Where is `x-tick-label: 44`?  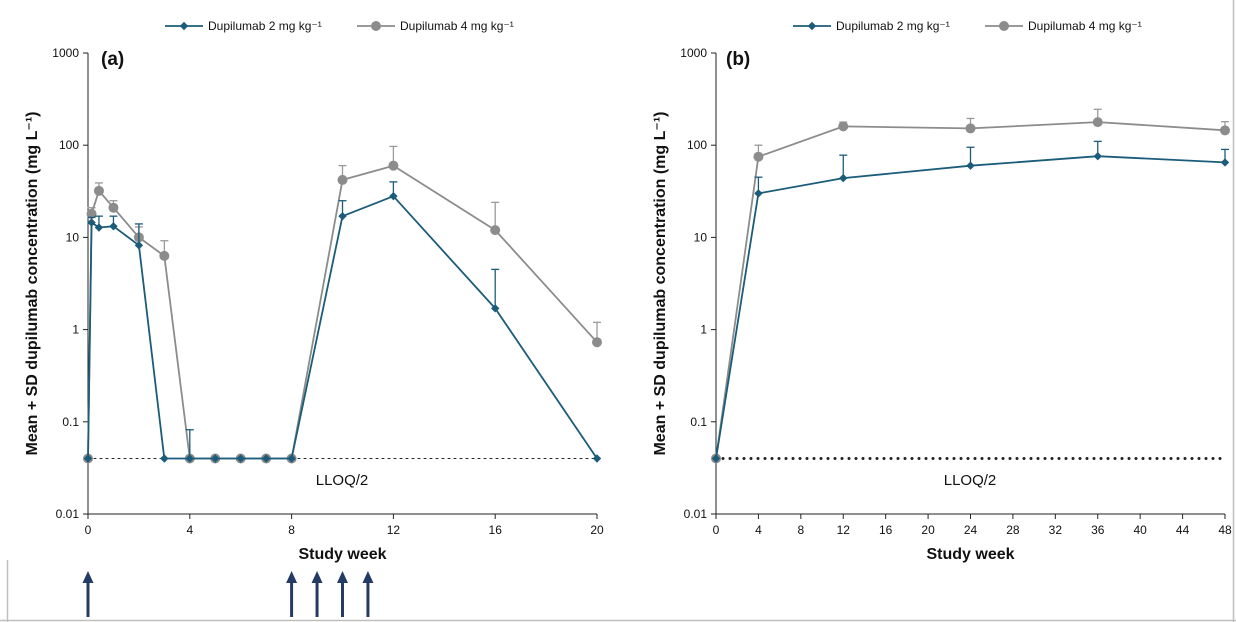
x-tick-label: 44 is located at coordinates (1183, 530).